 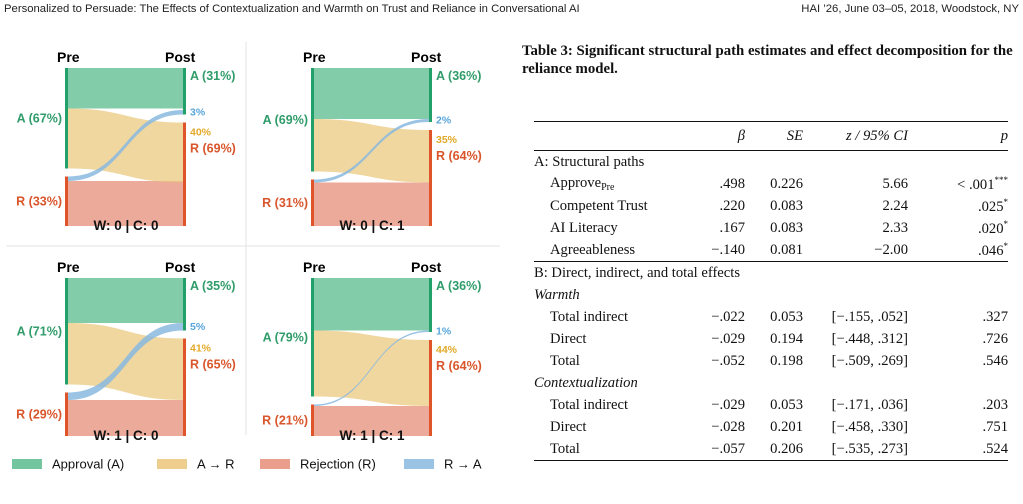 I want to click on se-cell: 0.226, so click(x=786, y=183).